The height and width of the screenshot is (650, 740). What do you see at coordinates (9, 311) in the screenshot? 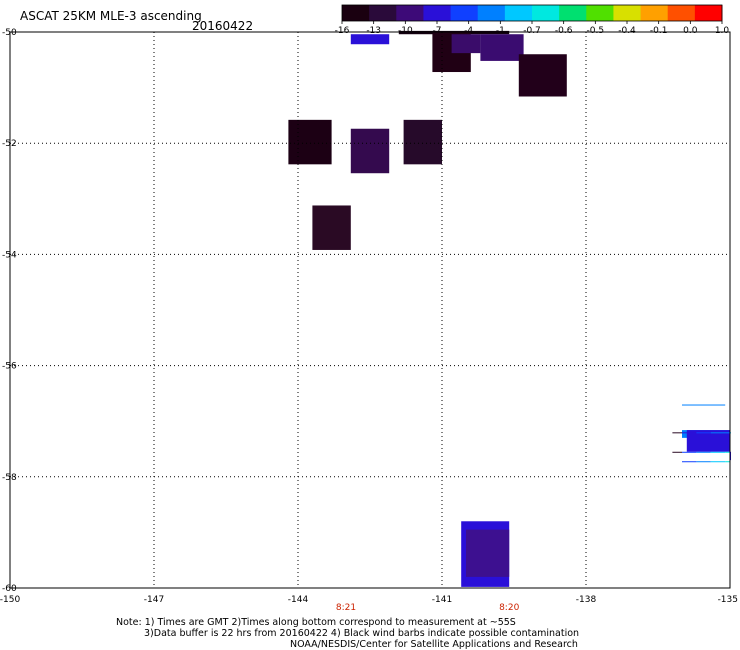
I see `latitude-labels: -50 -52 -54 -56 -58 -60` at bounding box center [9, 311].